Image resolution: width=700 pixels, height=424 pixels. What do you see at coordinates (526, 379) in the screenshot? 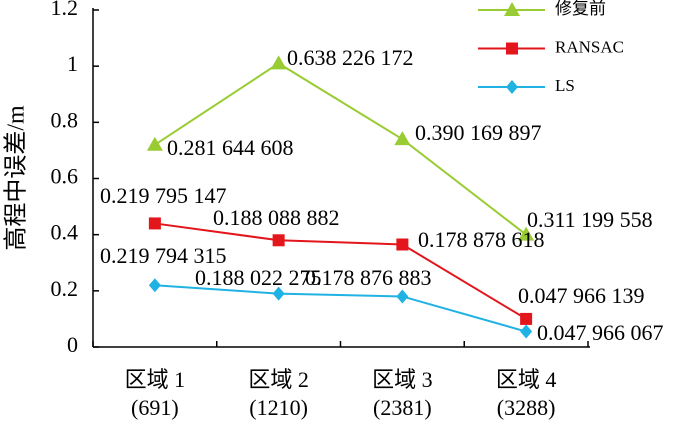
I see `x-tick-label: 区域 4` at bounding box center [526, 379].